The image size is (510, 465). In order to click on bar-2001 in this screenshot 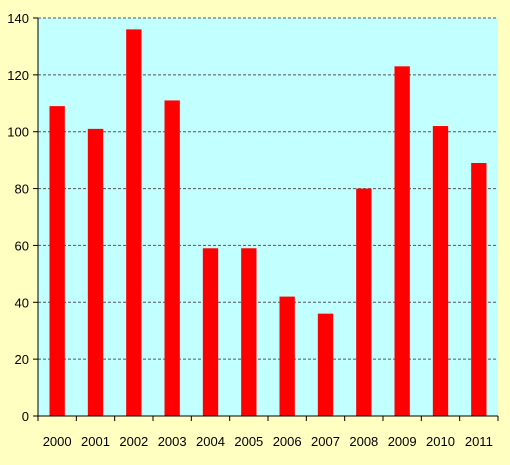, I will do `click(95, 272)`.